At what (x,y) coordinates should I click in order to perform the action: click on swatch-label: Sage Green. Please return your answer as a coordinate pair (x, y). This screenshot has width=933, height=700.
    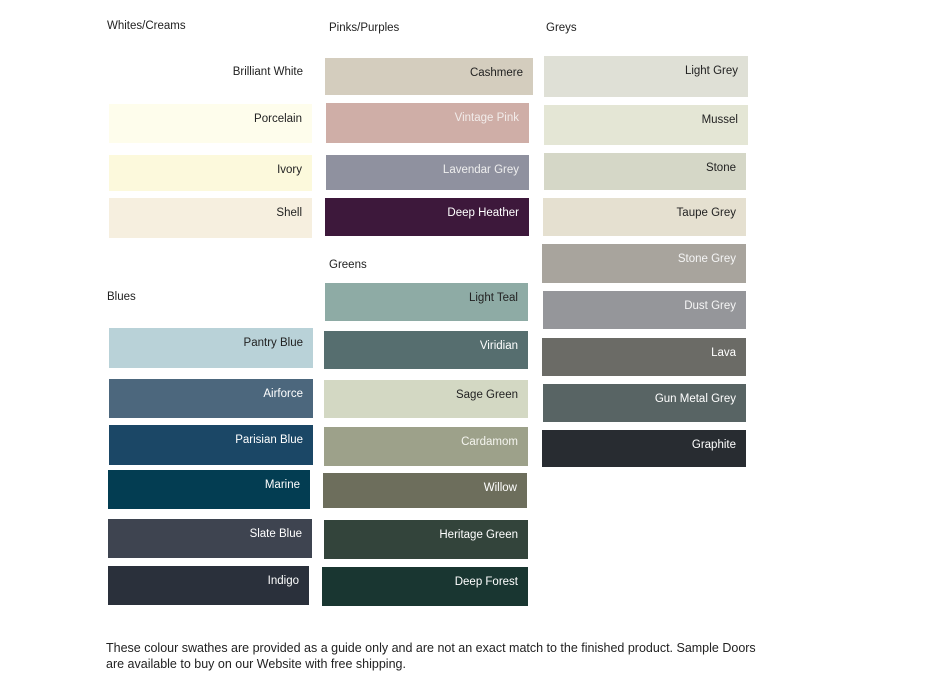
    Looking at the image, I should click on (486, 395).